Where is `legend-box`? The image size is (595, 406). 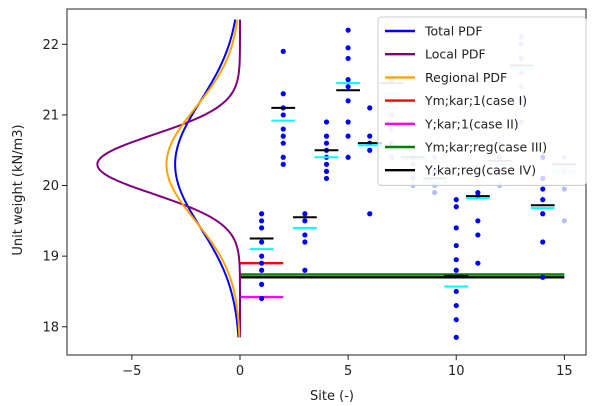
legend-box is located at coordinates (482, 101).